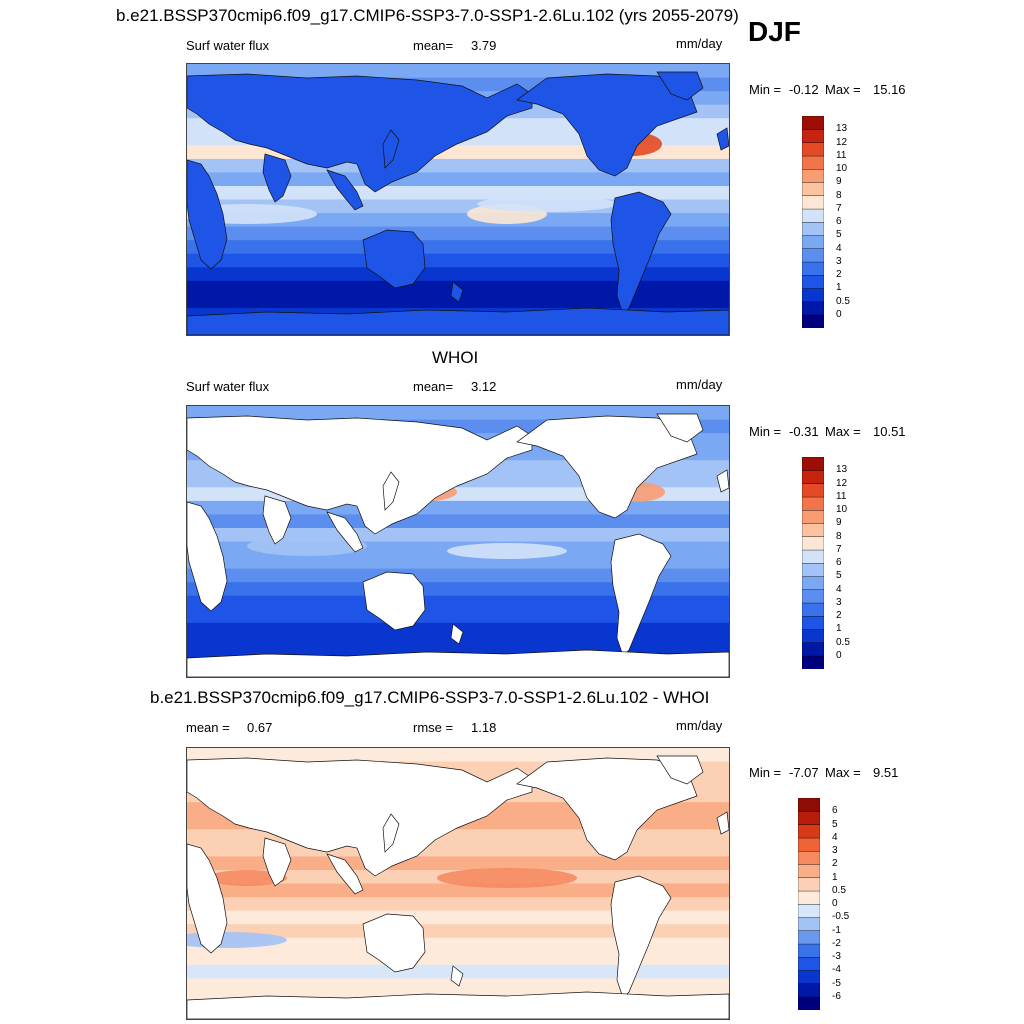 The height and width of the screenshot is (1024, 1024). What do you see at coordinates (433, 386) in the screenshot?
I see `panel2-mean-label: mean=` at bounding box center [433, 386].